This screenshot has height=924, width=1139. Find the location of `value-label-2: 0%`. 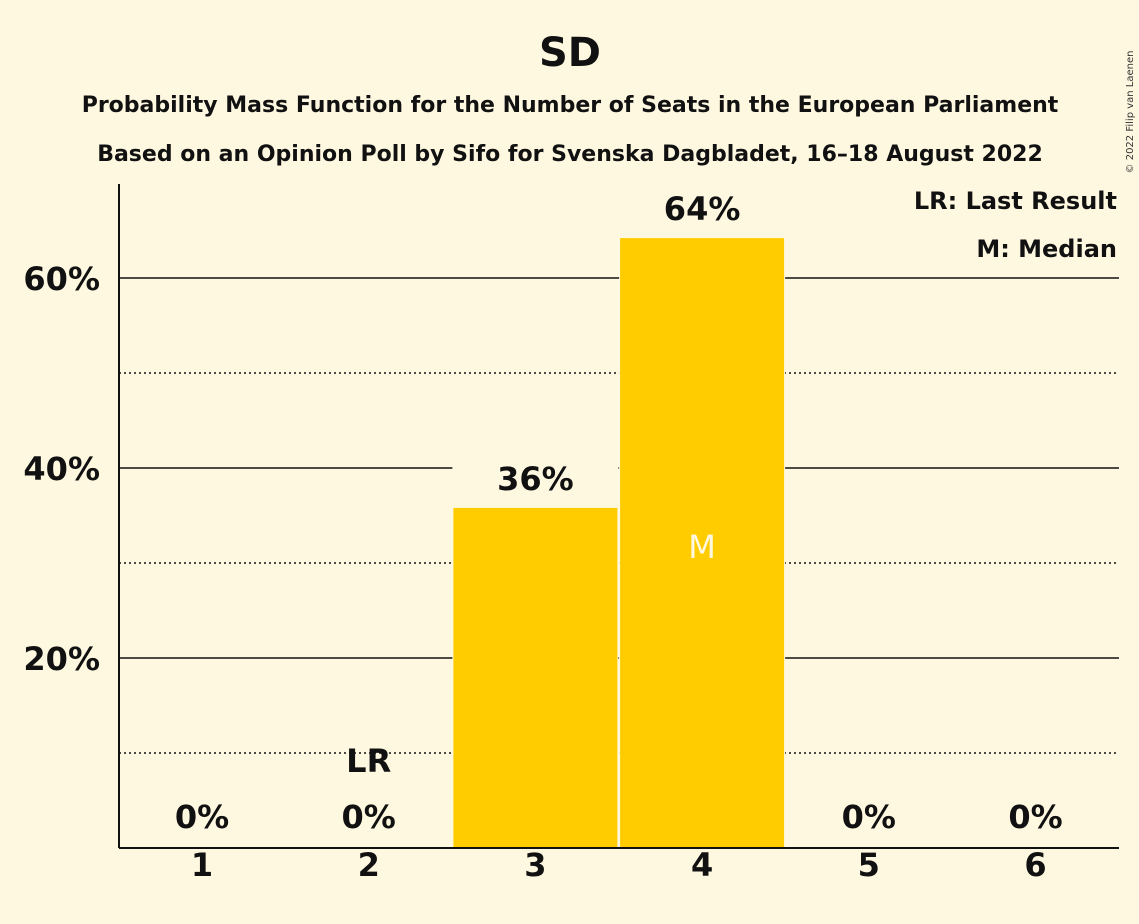

value-label-2: 0% is located at coordinates (369, 817).